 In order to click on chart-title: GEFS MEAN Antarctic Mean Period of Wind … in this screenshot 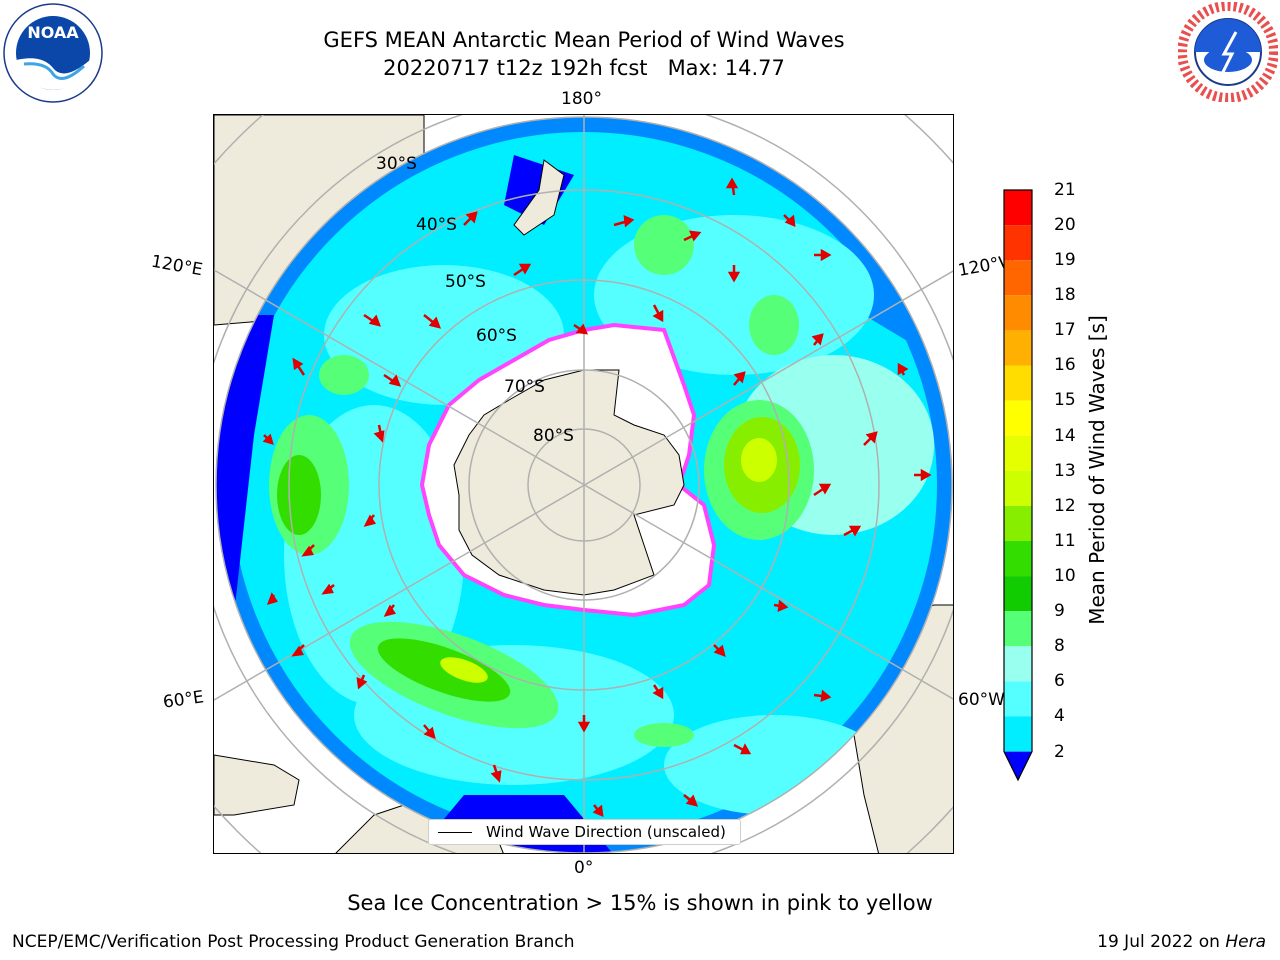, I will do `click(584, 40)`.